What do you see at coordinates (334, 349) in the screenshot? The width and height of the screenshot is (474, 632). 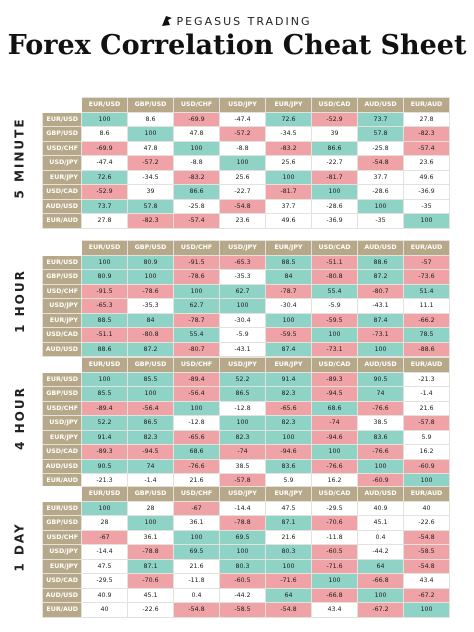 I see `correlation-cell: -73.1` at bounding box center [334, 349].